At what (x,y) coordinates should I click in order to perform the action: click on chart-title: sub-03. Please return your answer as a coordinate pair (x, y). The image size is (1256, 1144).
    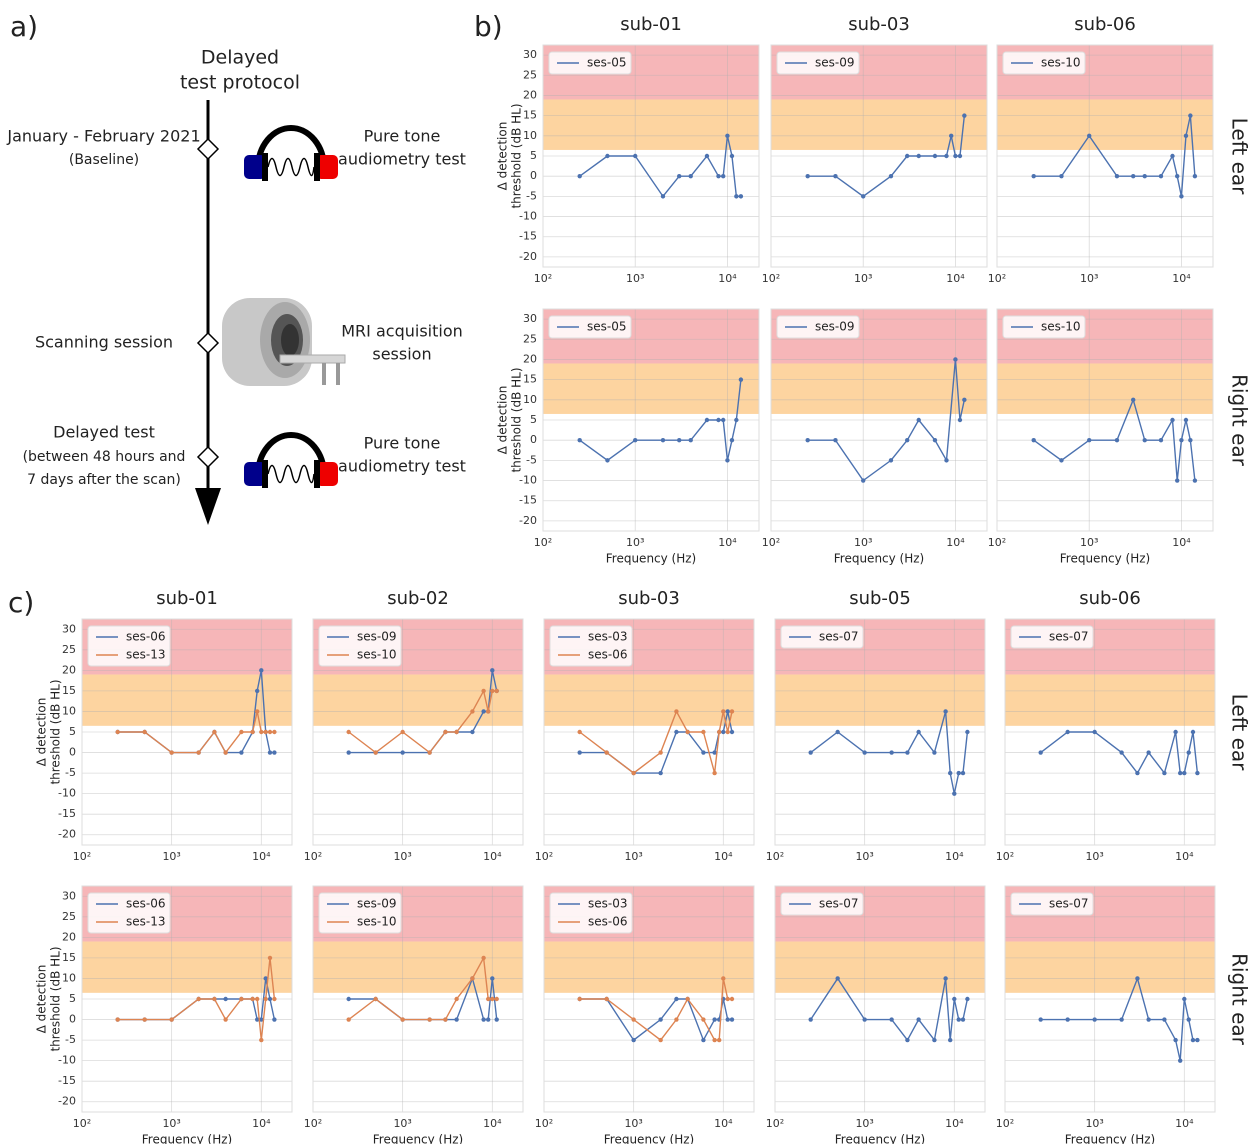
    Looking at the image, I should click on (879, 24).